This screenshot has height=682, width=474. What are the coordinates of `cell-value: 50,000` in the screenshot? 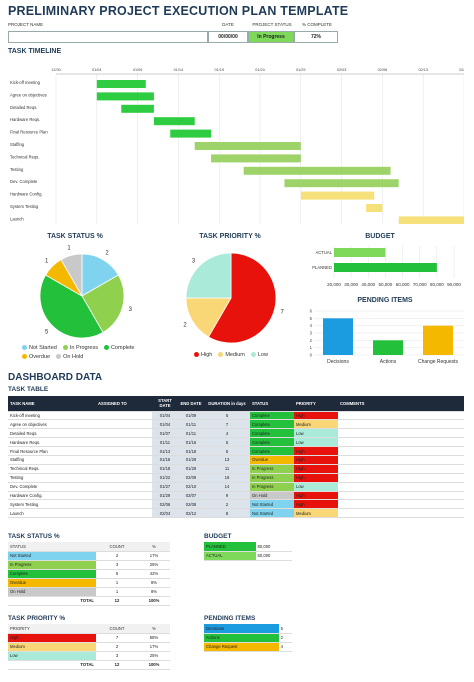 It's located at (273, 556).